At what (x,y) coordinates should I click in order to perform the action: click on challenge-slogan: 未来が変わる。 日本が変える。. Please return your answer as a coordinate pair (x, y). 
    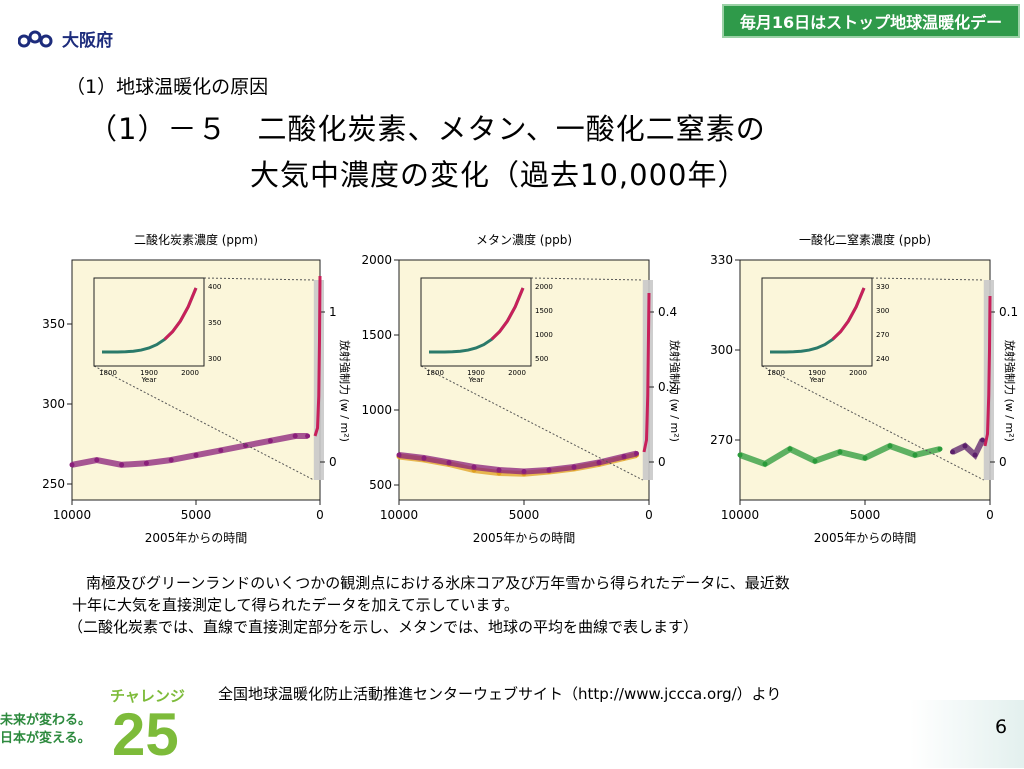
    Looking at the image, I should click on (45, 730).